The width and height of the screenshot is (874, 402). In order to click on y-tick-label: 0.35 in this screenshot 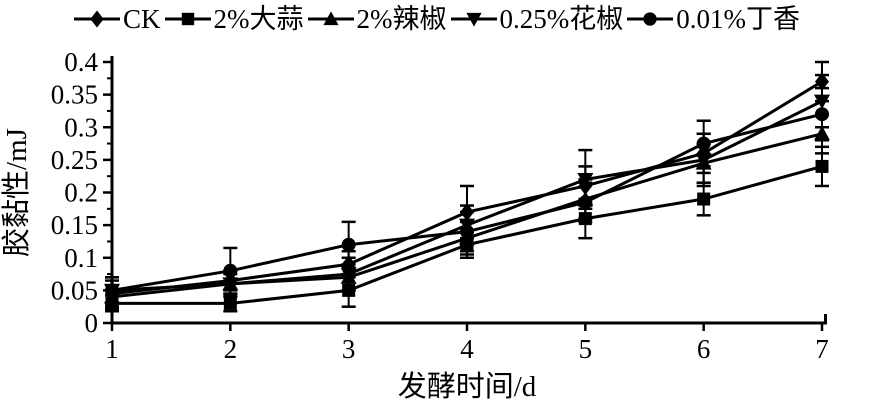, I will do `click(74, 95)`.